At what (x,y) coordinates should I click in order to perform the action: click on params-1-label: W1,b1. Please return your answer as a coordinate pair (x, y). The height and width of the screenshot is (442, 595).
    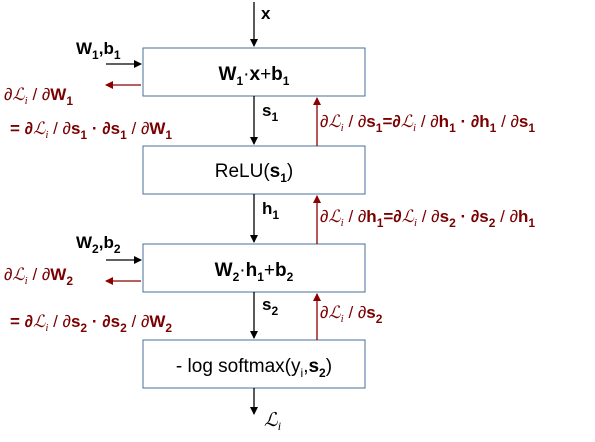
    Looking at the image, I should click on (98, 50).